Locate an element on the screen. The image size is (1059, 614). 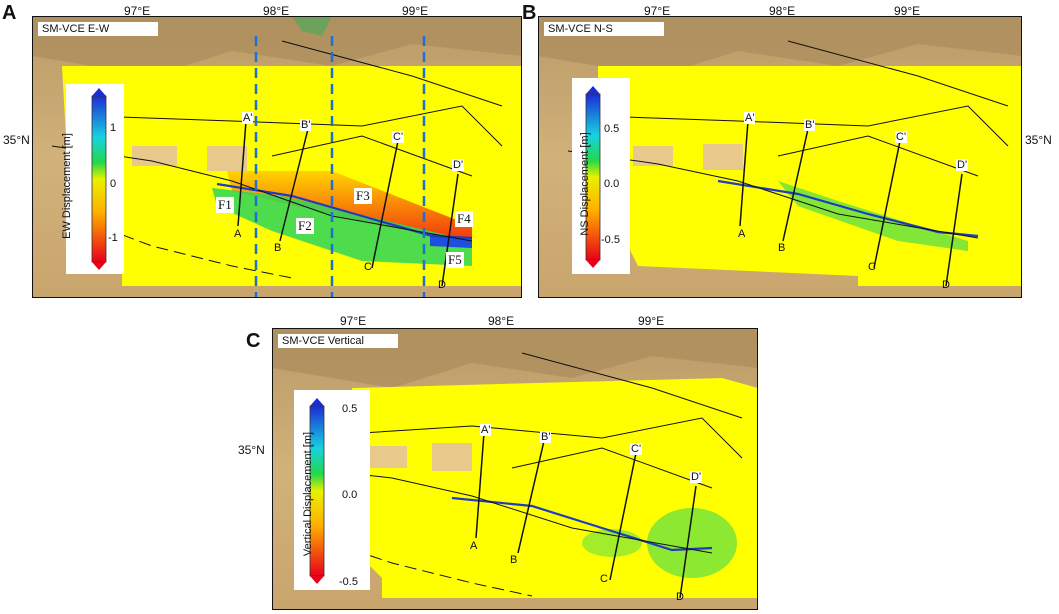
profile-label-a-bprime: B' is located at coordinates (306, 125).